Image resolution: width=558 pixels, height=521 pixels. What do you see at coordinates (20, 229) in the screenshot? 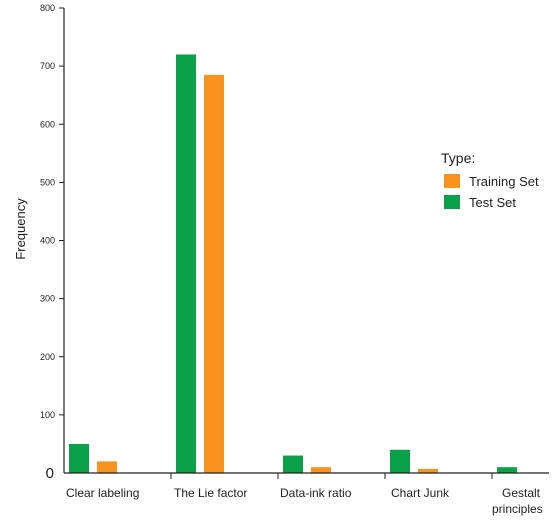
I see `y-axis-title: Frequency` at bounding box center [20, 229].